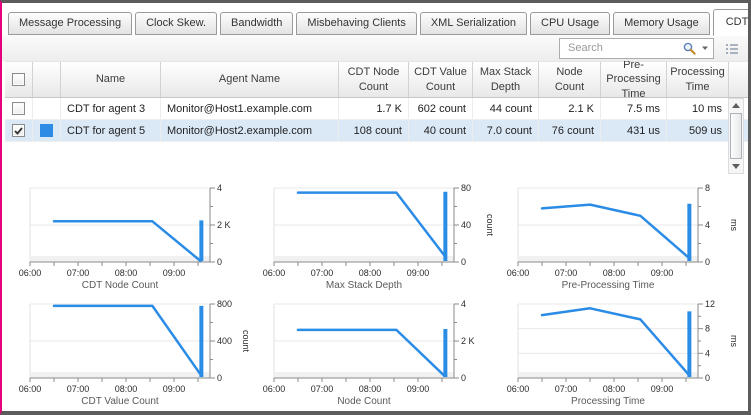 The height and width of the screenshot is (415, 751). What do you see at coordinates (634, 79) in the screenshot?
I see `column-header-pre-processing-time: Pre-Processing Time` at bounding box center [634, 79].